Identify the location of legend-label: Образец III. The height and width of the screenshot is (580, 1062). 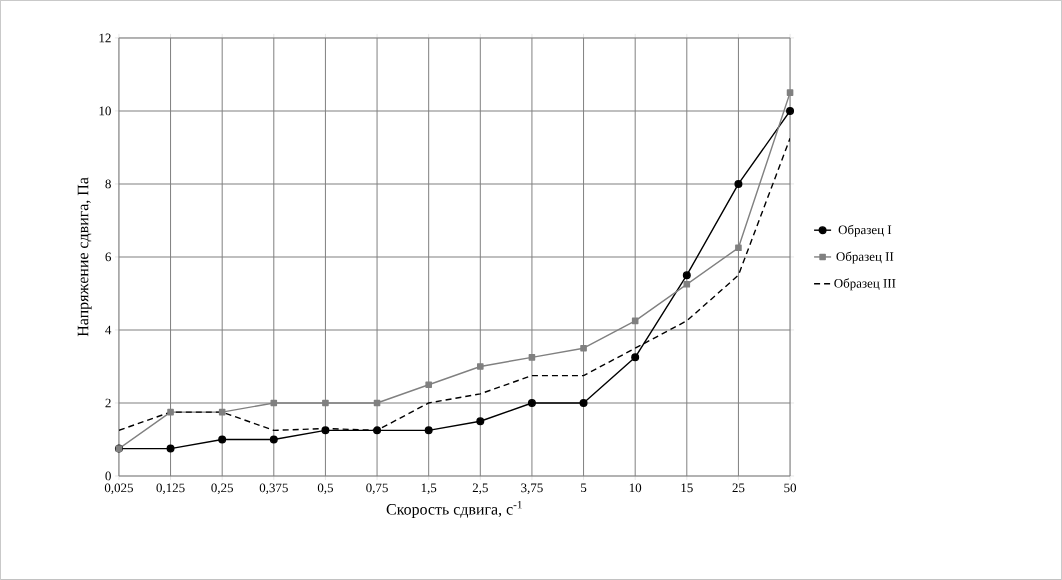
(865, 284).